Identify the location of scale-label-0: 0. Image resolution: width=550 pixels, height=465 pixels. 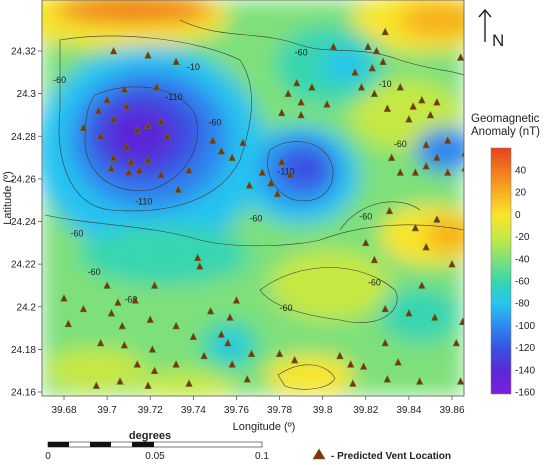
(48, 456).